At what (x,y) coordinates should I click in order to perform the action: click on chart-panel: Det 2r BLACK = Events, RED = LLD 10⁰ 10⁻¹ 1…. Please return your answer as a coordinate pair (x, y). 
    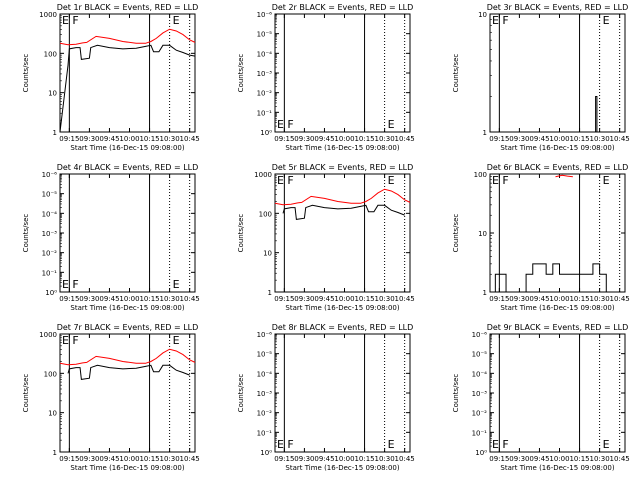
    Looking at the image, I should click on (326, 77).